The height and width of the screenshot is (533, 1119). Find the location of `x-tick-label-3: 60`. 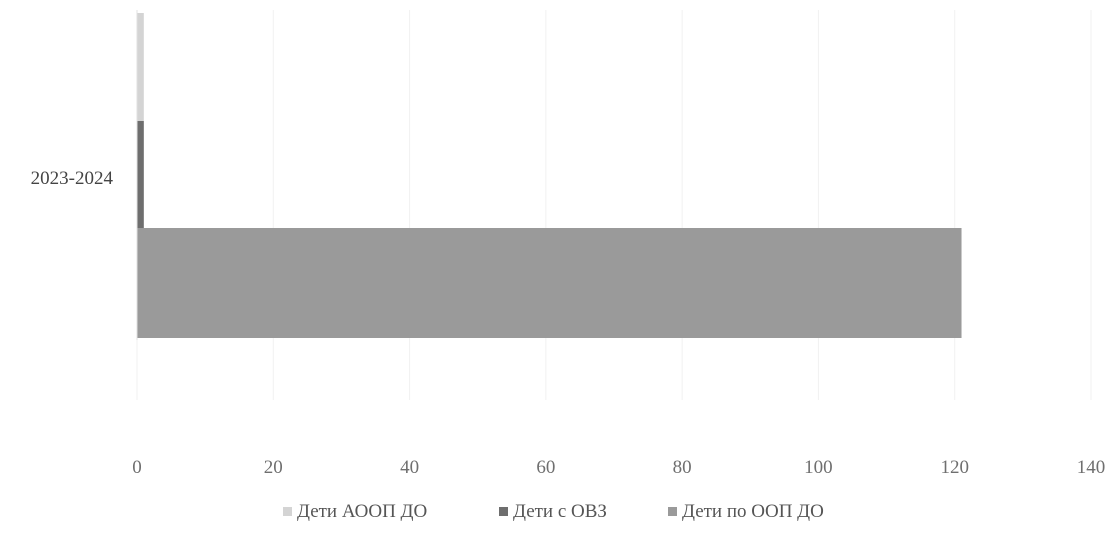

x-tick-label-3: 60 is located at coordinates (545, 467).